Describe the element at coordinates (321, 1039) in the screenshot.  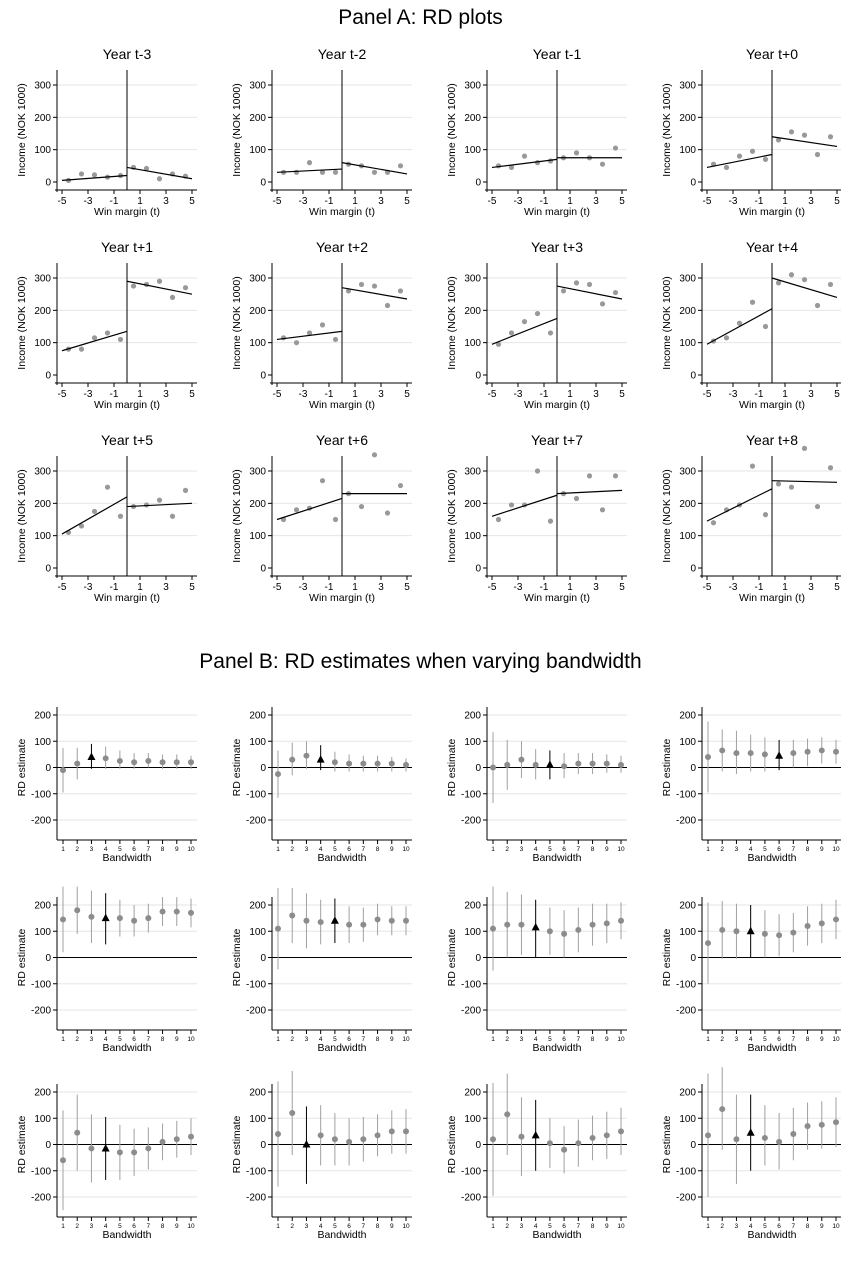
I see `x-tick-label: 4` at that location.